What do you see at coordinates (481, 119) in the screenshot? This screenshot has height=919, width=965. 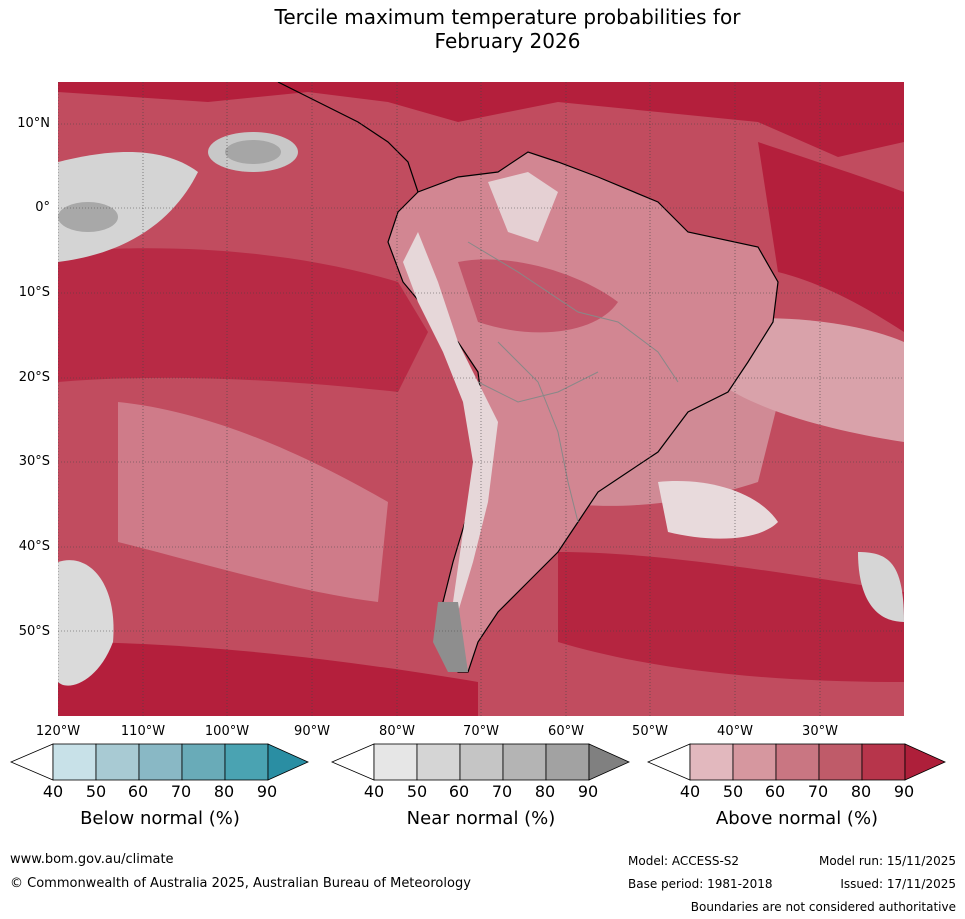 I see `dark-red-zone-north` at bounding box center [481, 119].